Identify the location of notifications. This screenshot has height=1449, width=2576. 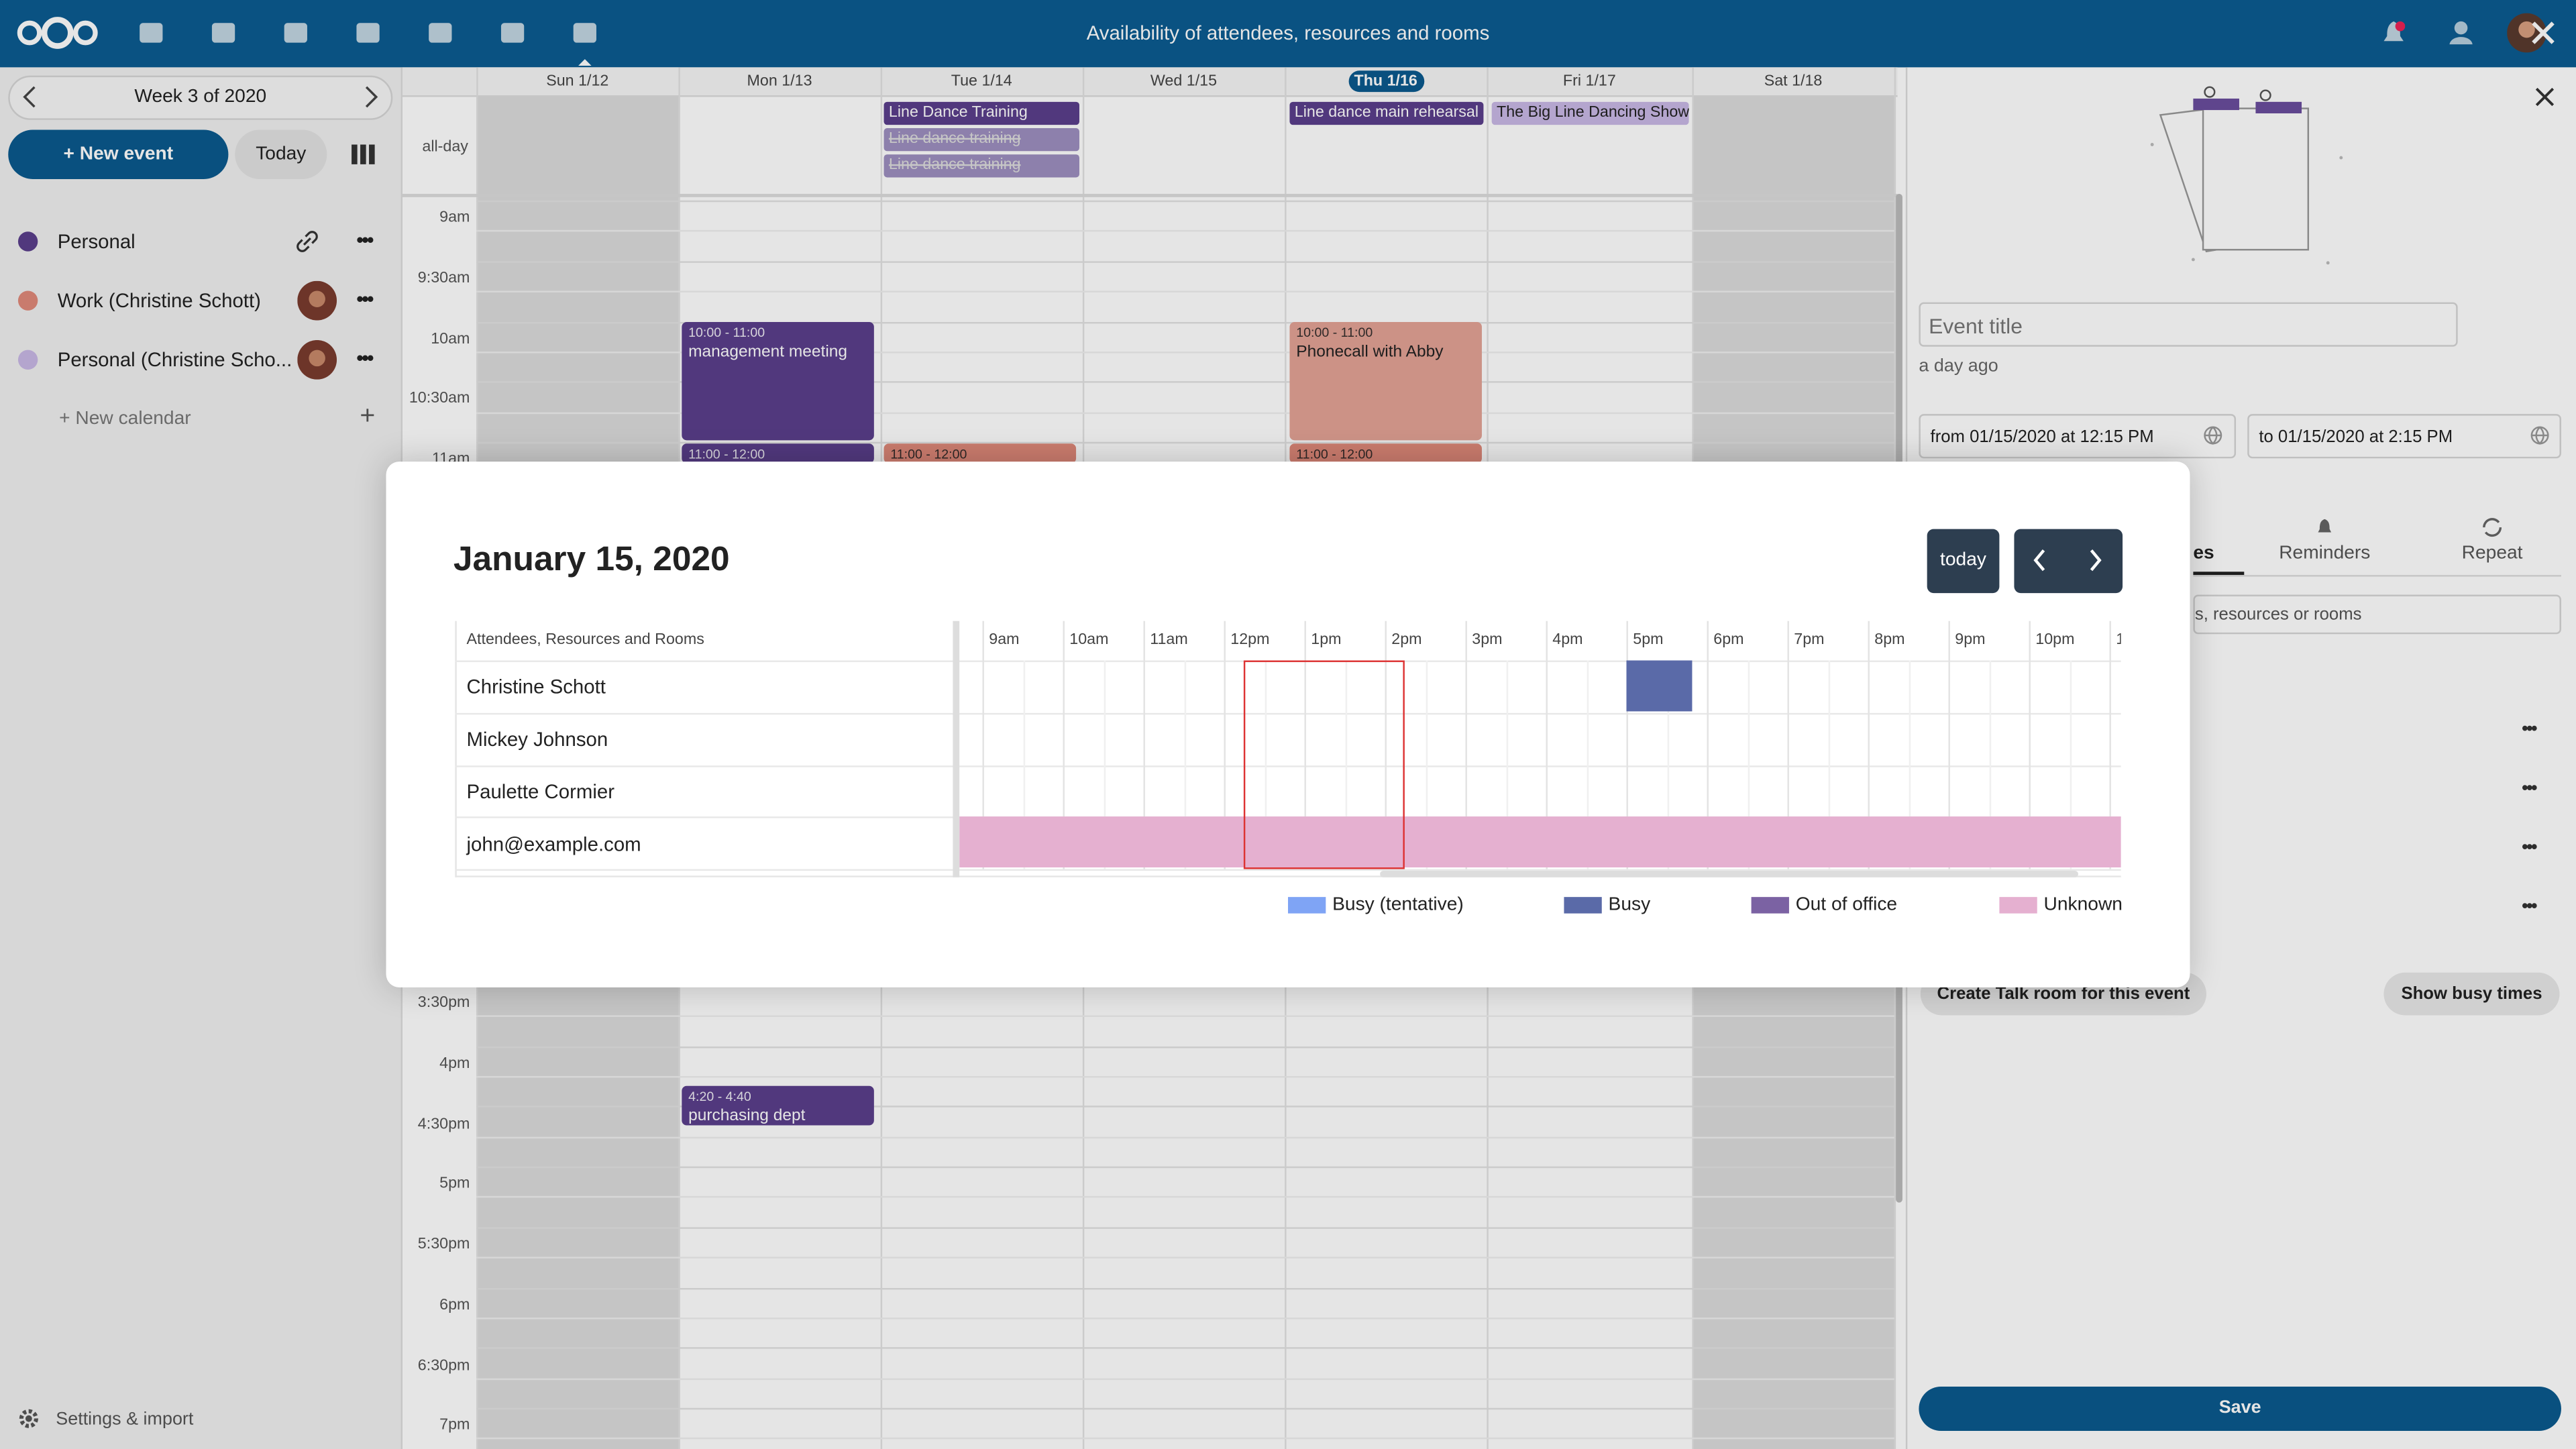
(2394, 32).